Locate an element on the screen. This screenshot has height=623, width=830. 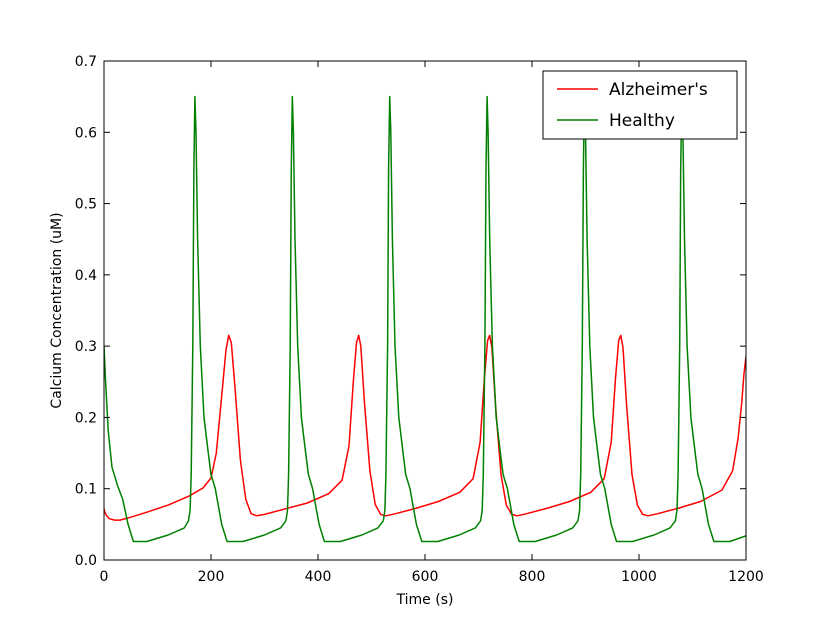
y-tick-label: 0.7 is located at coordinates (86, 62).